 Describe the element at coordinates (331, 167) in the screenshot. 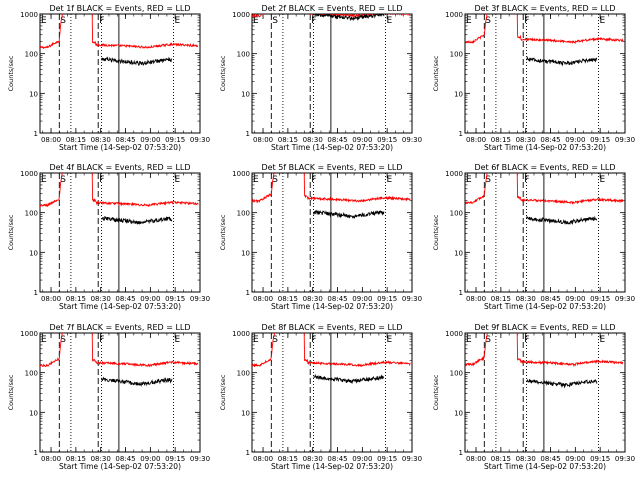

I see `panel-title: Det 5f BLACK = Events, RED = LLD` at that location.